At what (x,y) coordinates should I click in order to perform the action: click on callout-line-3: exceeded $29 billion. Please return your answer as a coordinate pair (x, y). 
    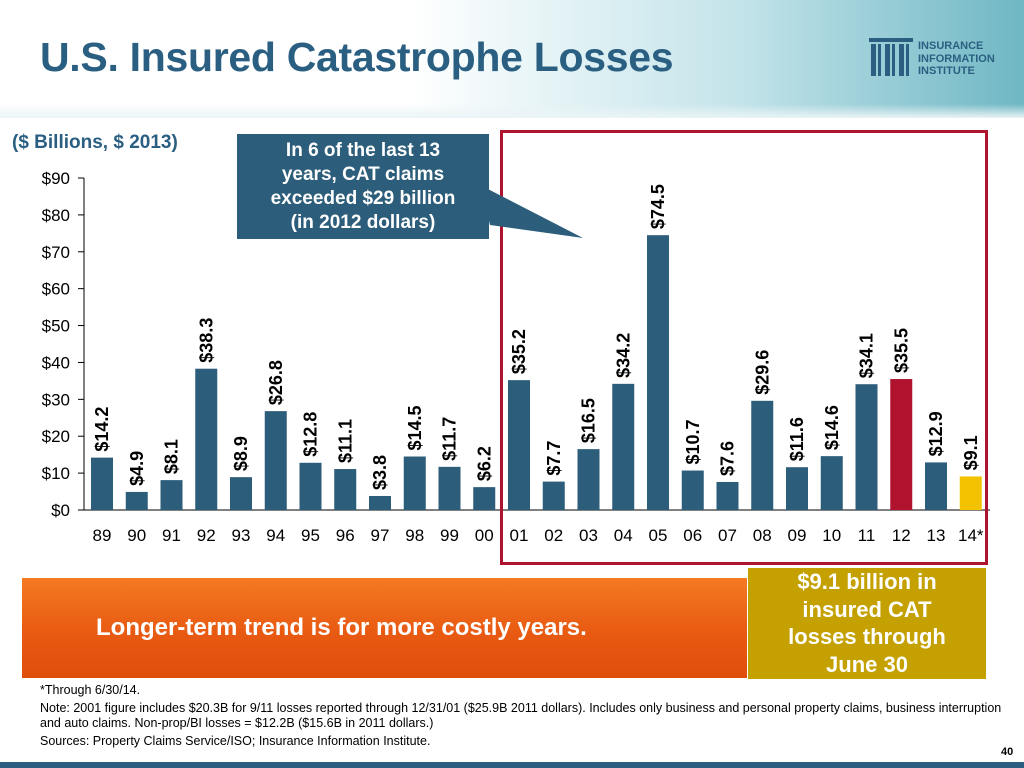
    Looking at the image, I should click on (363, 198).